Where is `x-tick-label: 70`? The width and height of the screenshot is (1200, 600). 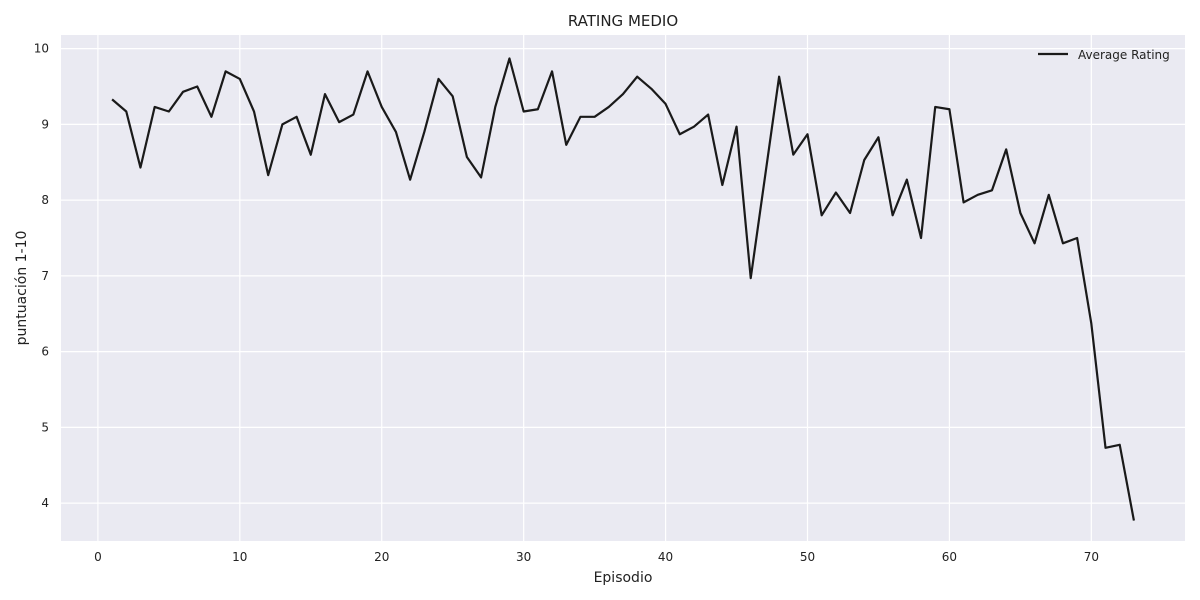
x-tick-label: 70 is located at coordinates (1091, 557).